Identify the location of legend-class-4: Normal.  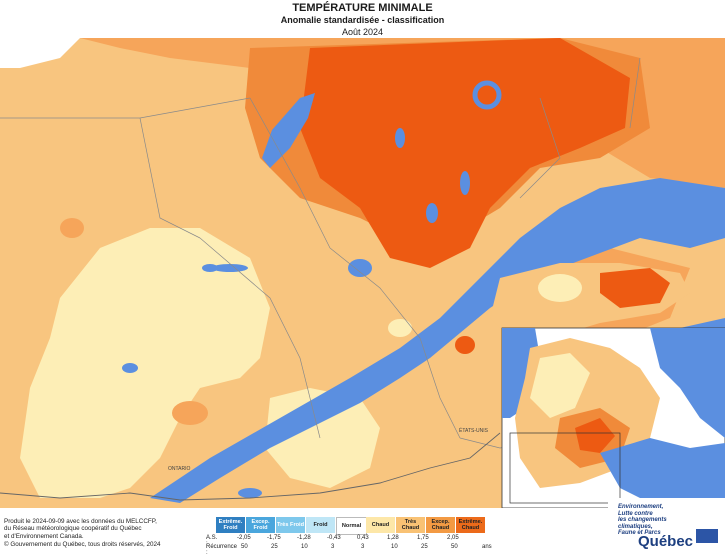
(351, 526).